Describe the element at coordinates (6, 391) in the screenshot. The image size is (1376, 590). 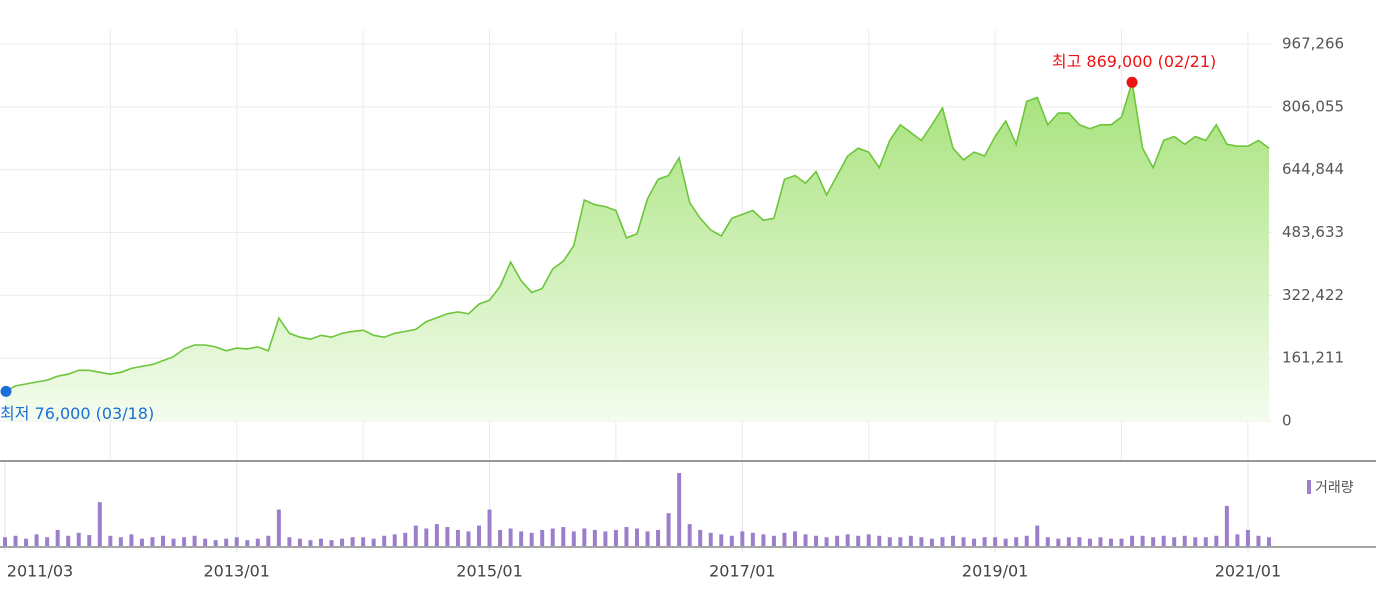
I see `low-marker` at that location.